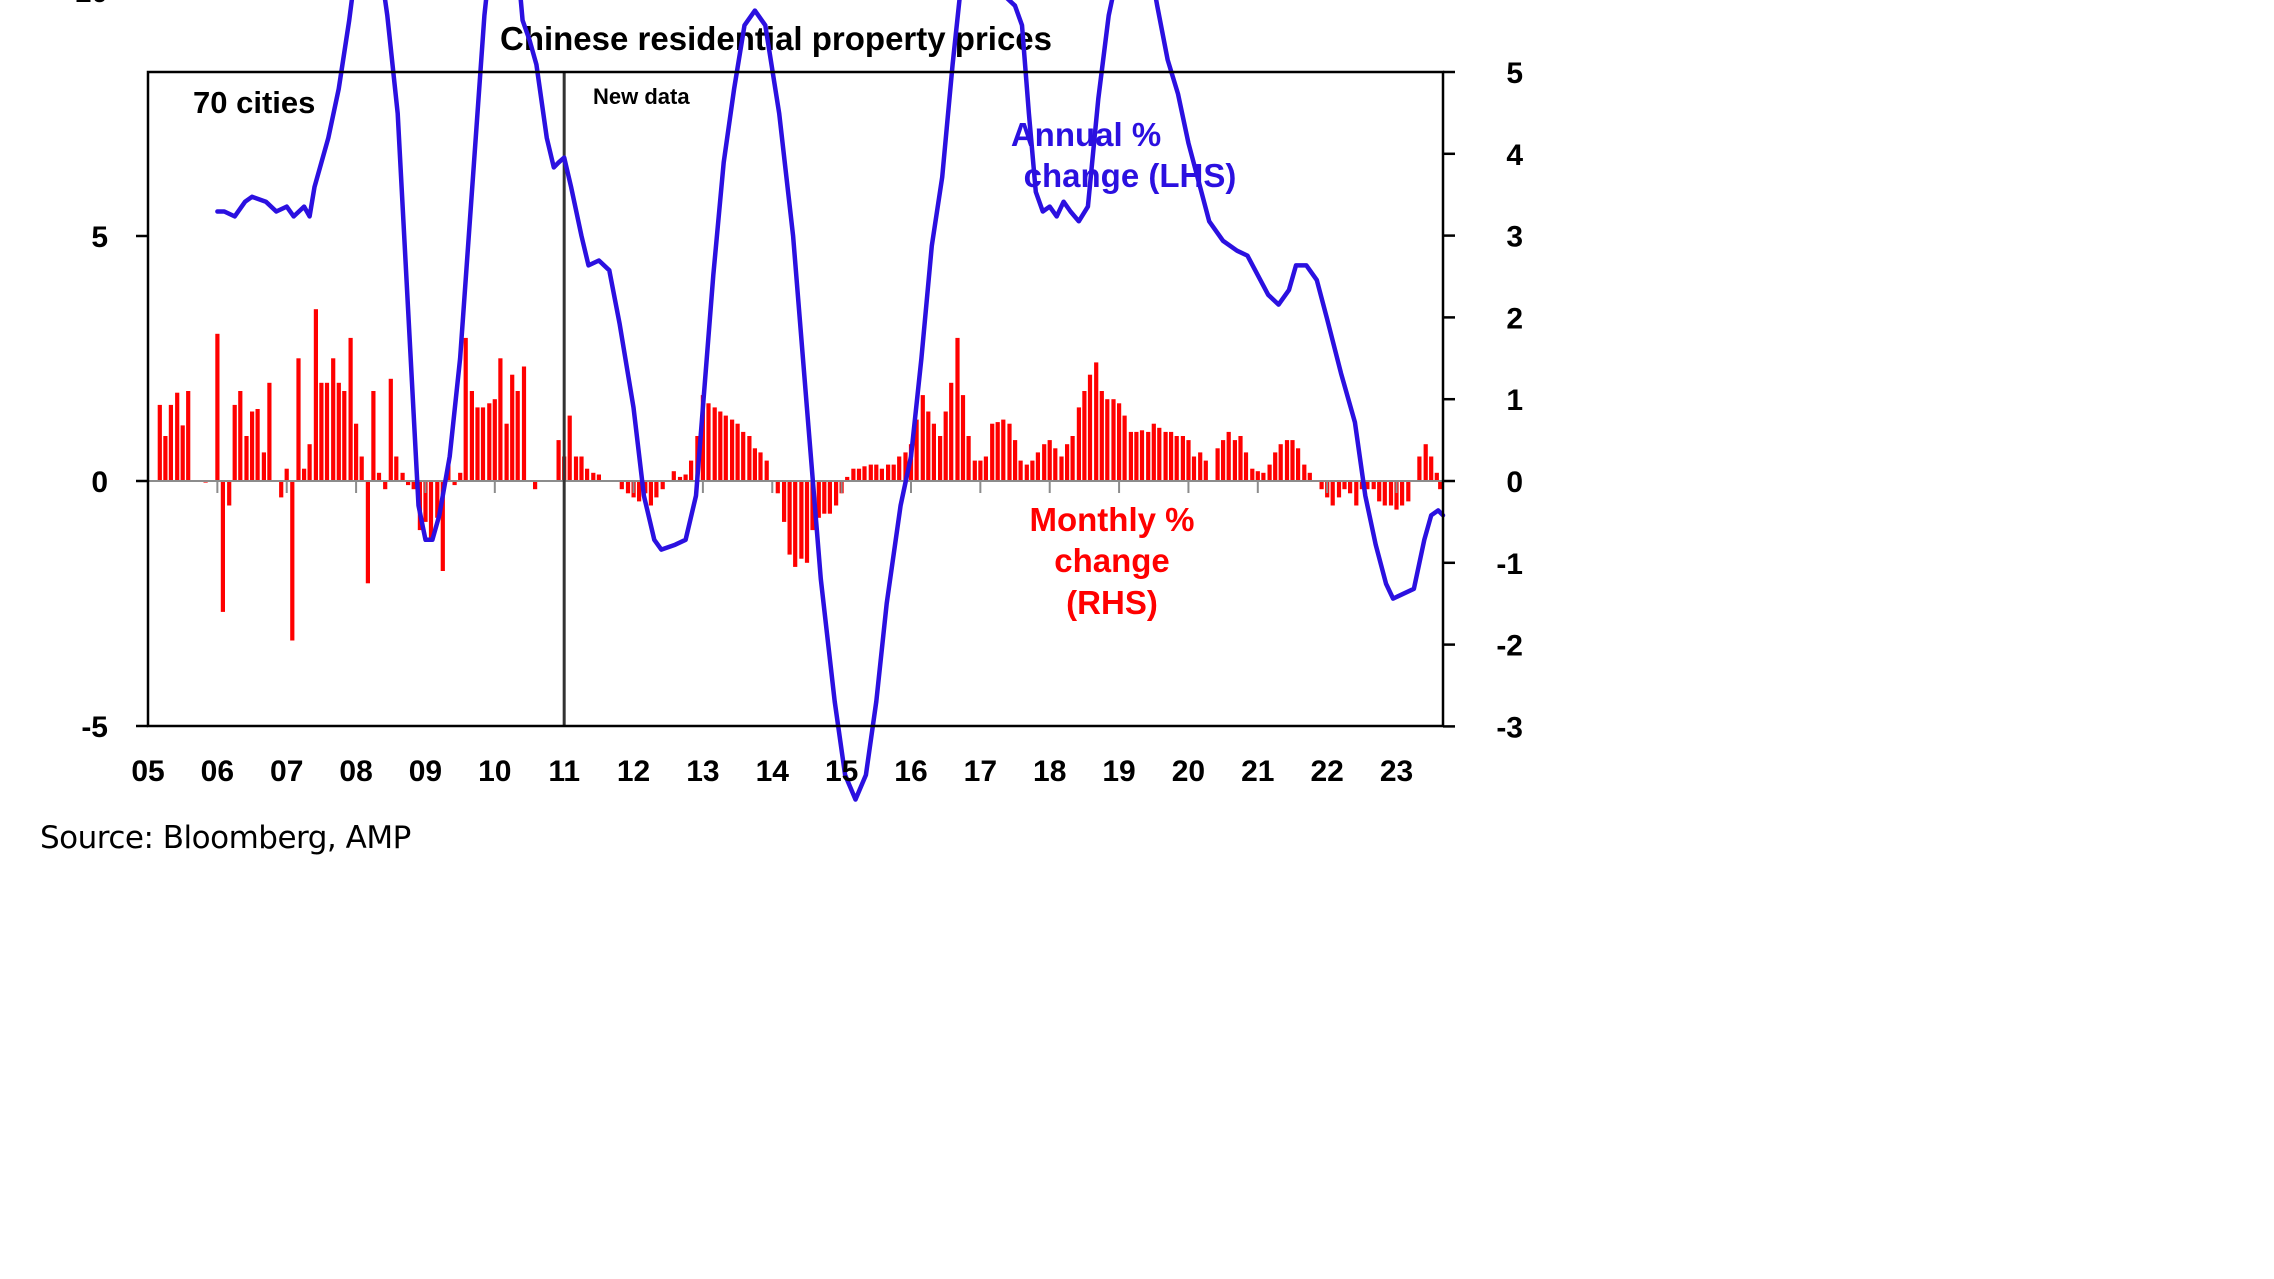 Image resolution: width=2274 pixels, height=1279 pixels. I want to click on chart-title: Chinese residential property prices, so click(776, 38).